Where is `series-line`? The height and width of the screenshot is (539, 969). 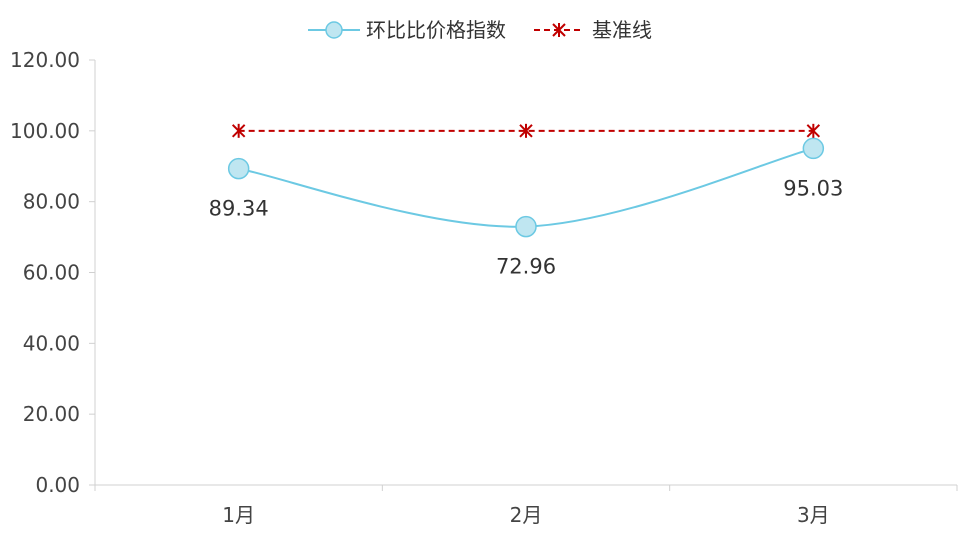
series-line is located at coordinates (526, 187).